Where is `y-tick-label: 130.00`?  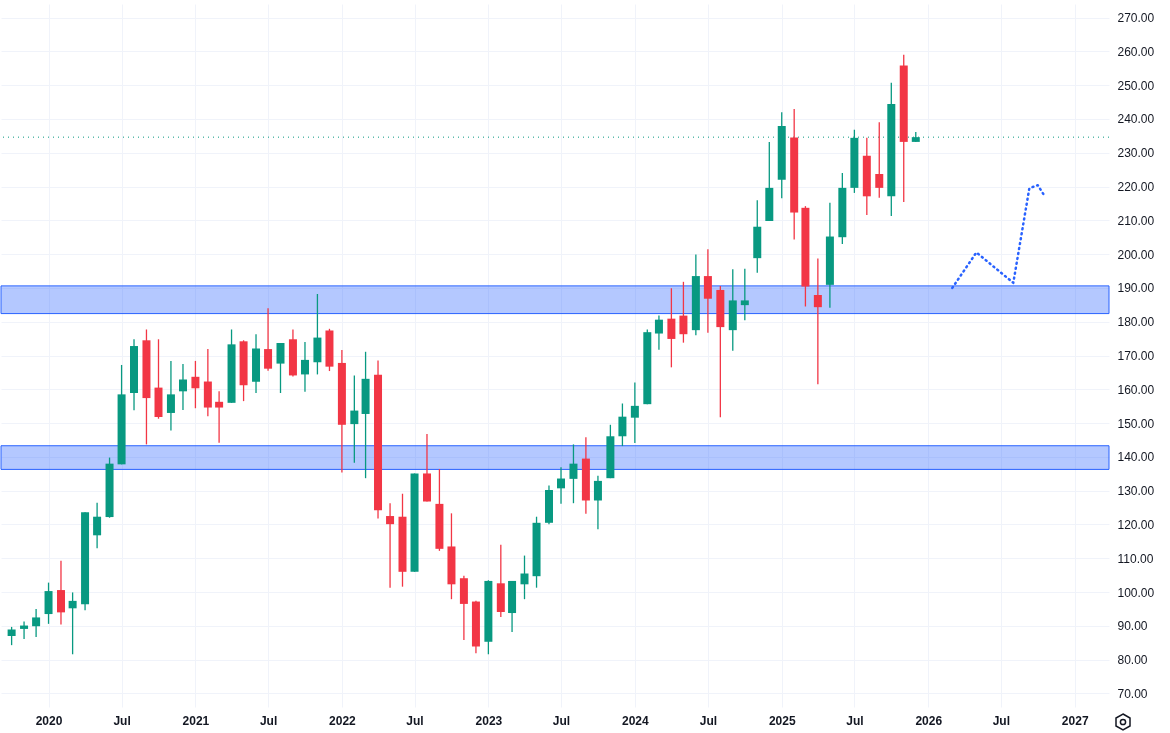 y-tick-label: 130.00 is located at coordinates (1136, 491).